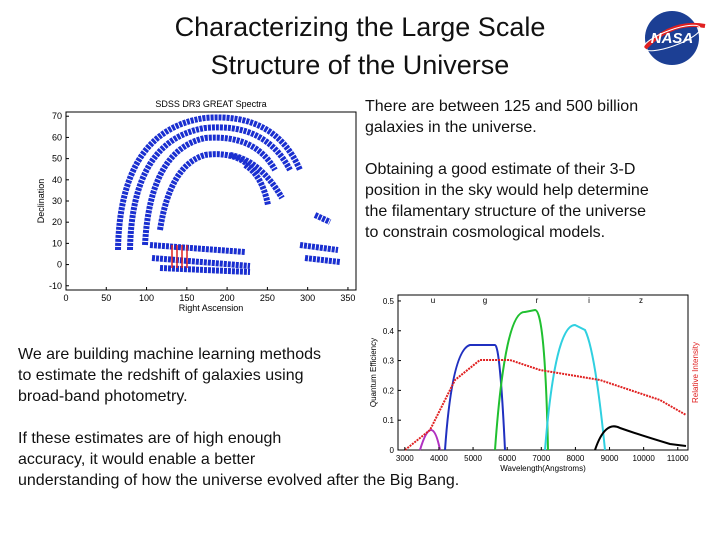  What do you see at coordinates (65, 298) in the screenshot?
I see `x-tick-label: 0` at bounding box center [65, 298].